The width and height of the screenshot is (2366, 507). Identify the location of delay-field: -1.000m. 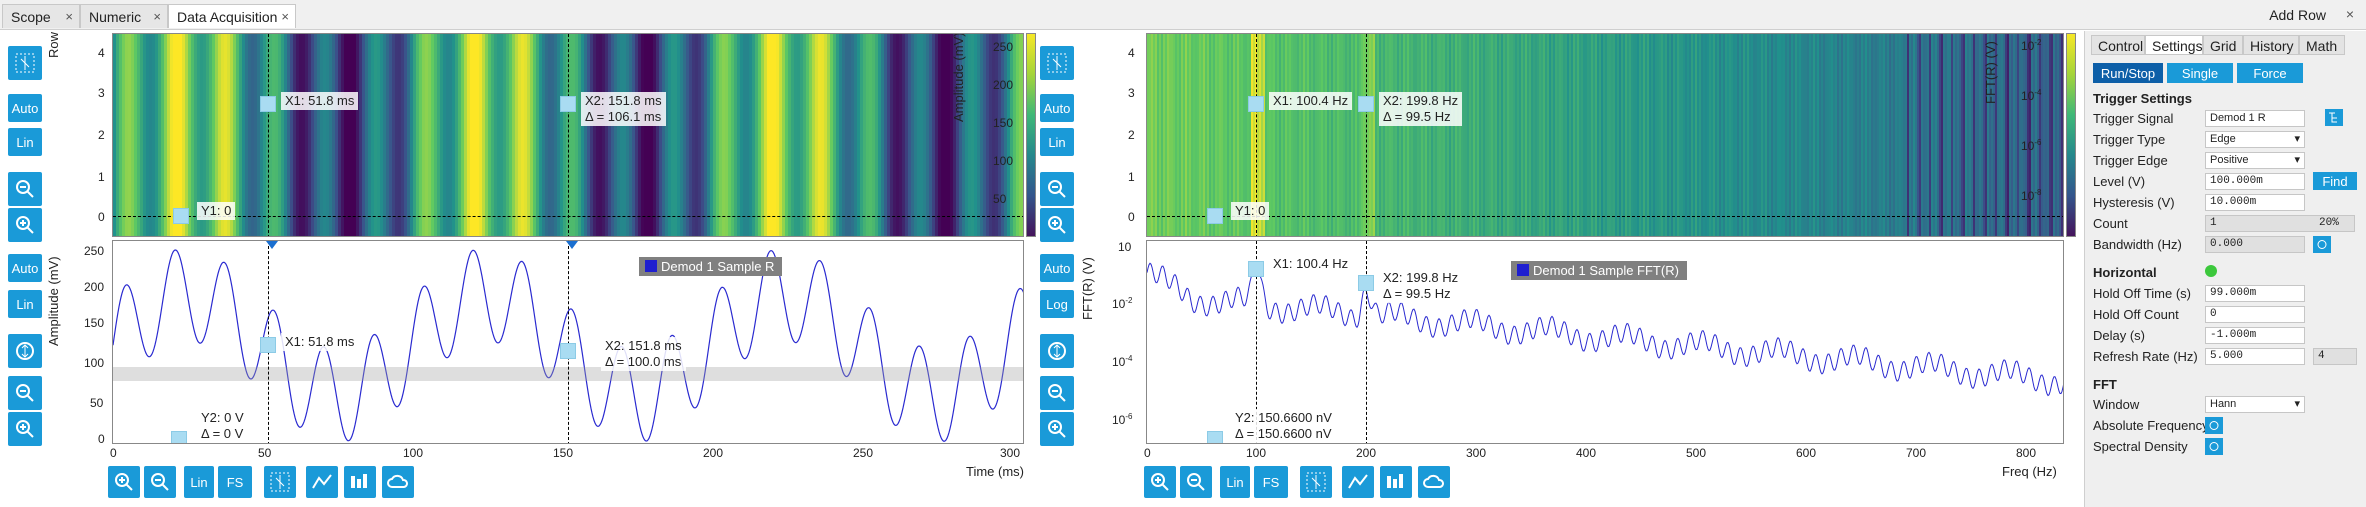
(2255, 335).